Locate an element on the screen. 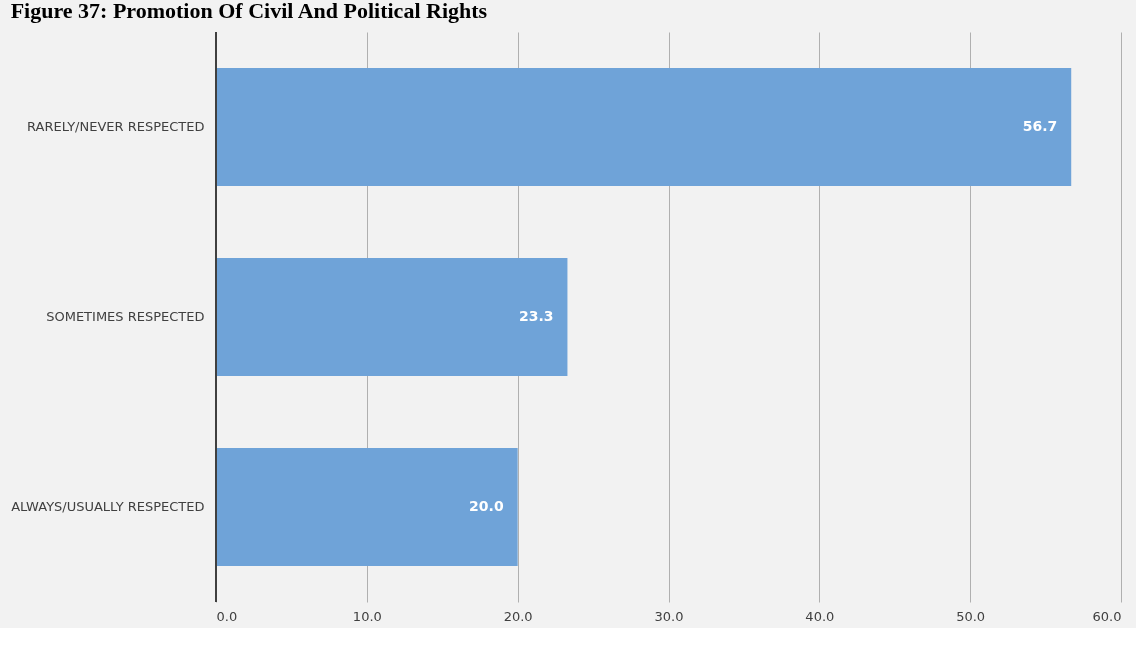 The width and height of the screenshot is (1142, 659). data-label: 20.0 is located at coordinates (486, 506).